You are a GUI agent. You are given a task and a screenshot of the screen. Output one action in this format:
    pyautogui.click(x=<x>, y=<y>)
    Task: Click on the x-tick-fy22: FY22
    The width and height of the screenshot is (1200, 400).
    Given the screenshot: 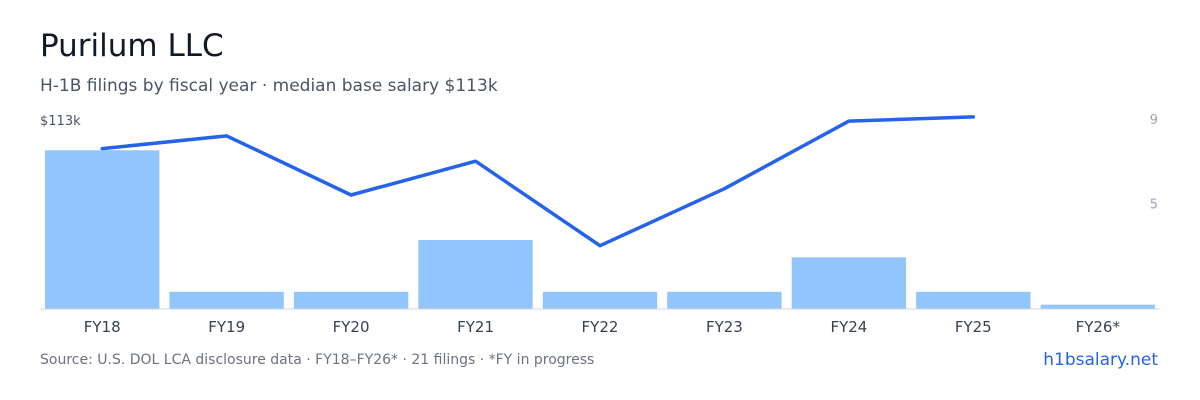 What is the action you would take?
    pyautogui.click(x=600, y=327)
    